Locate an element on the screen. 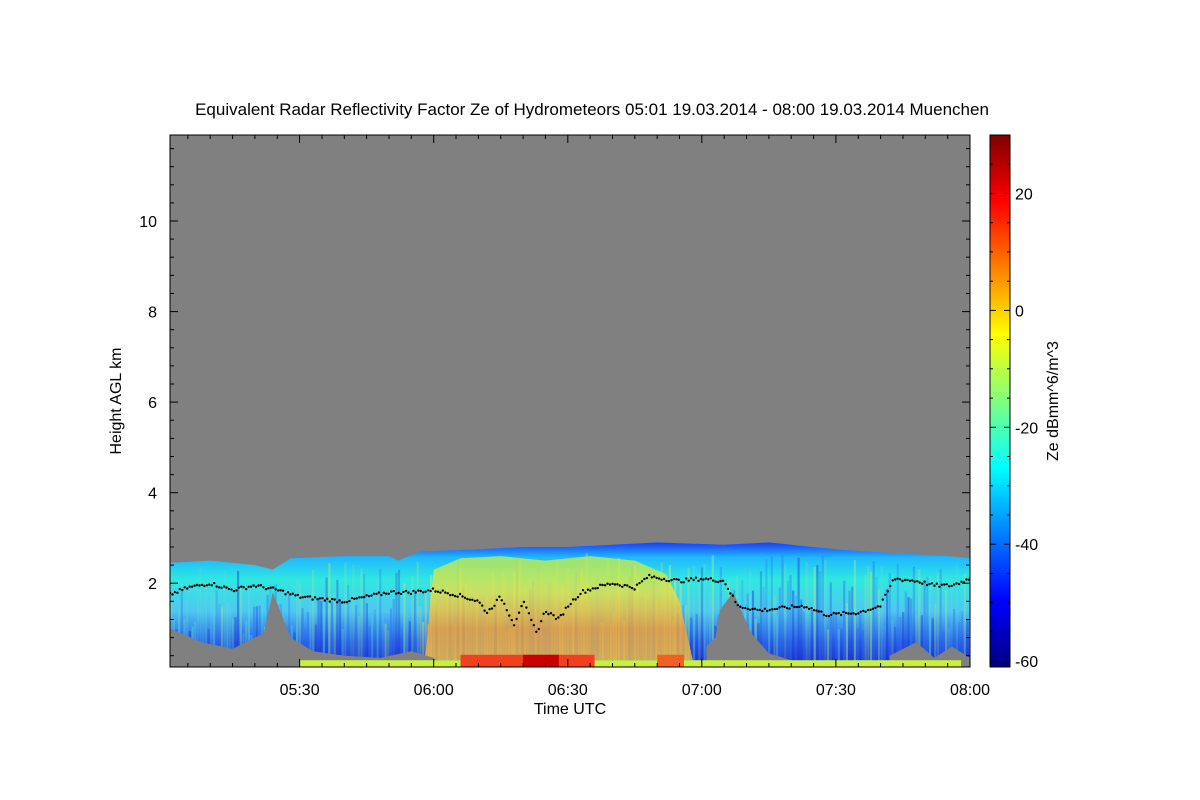 The width and height of the screenshot is (1200, 800). echo-gap-middle is located at coordinates (760, 629).